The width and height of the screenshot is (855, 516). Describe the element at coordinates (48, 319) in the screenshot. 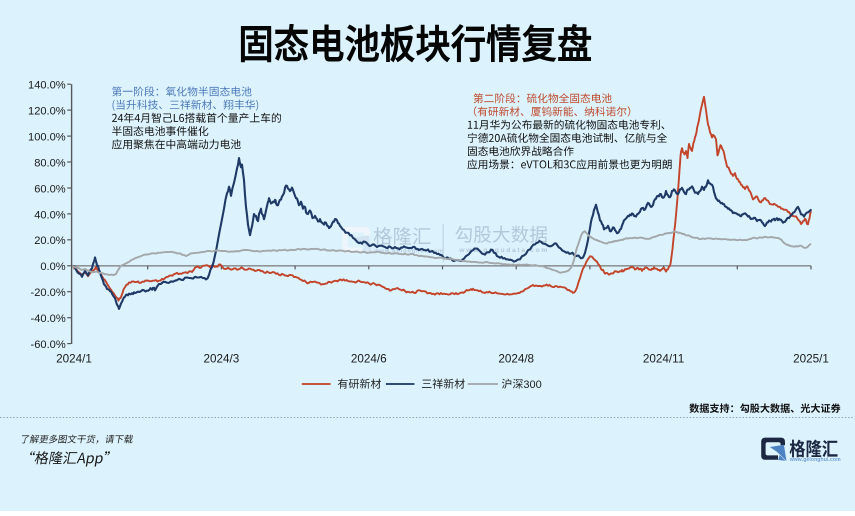

I see `svg-text: -40.0%` at that location.